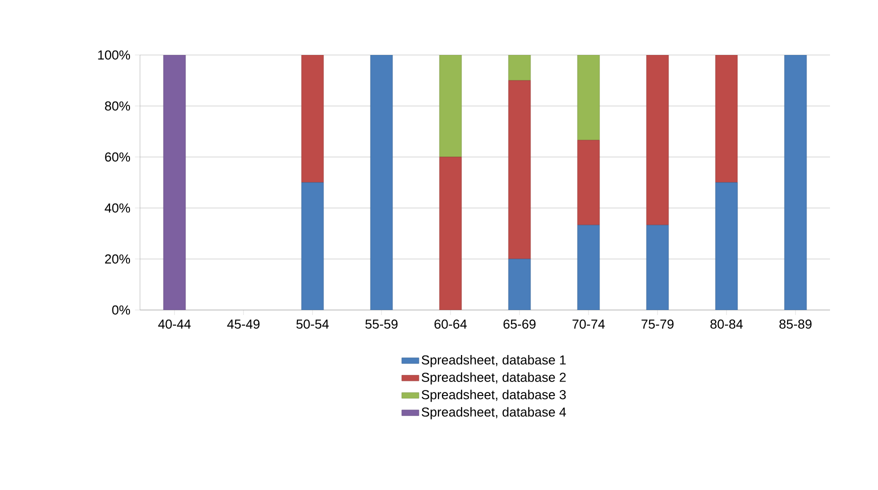 The height and width of the screenshot is (490, 878). What do you see at coordinates (174, 324) in the screenshot?
I see `x-tick-label: 40-44` at bounding box center [174, 324].